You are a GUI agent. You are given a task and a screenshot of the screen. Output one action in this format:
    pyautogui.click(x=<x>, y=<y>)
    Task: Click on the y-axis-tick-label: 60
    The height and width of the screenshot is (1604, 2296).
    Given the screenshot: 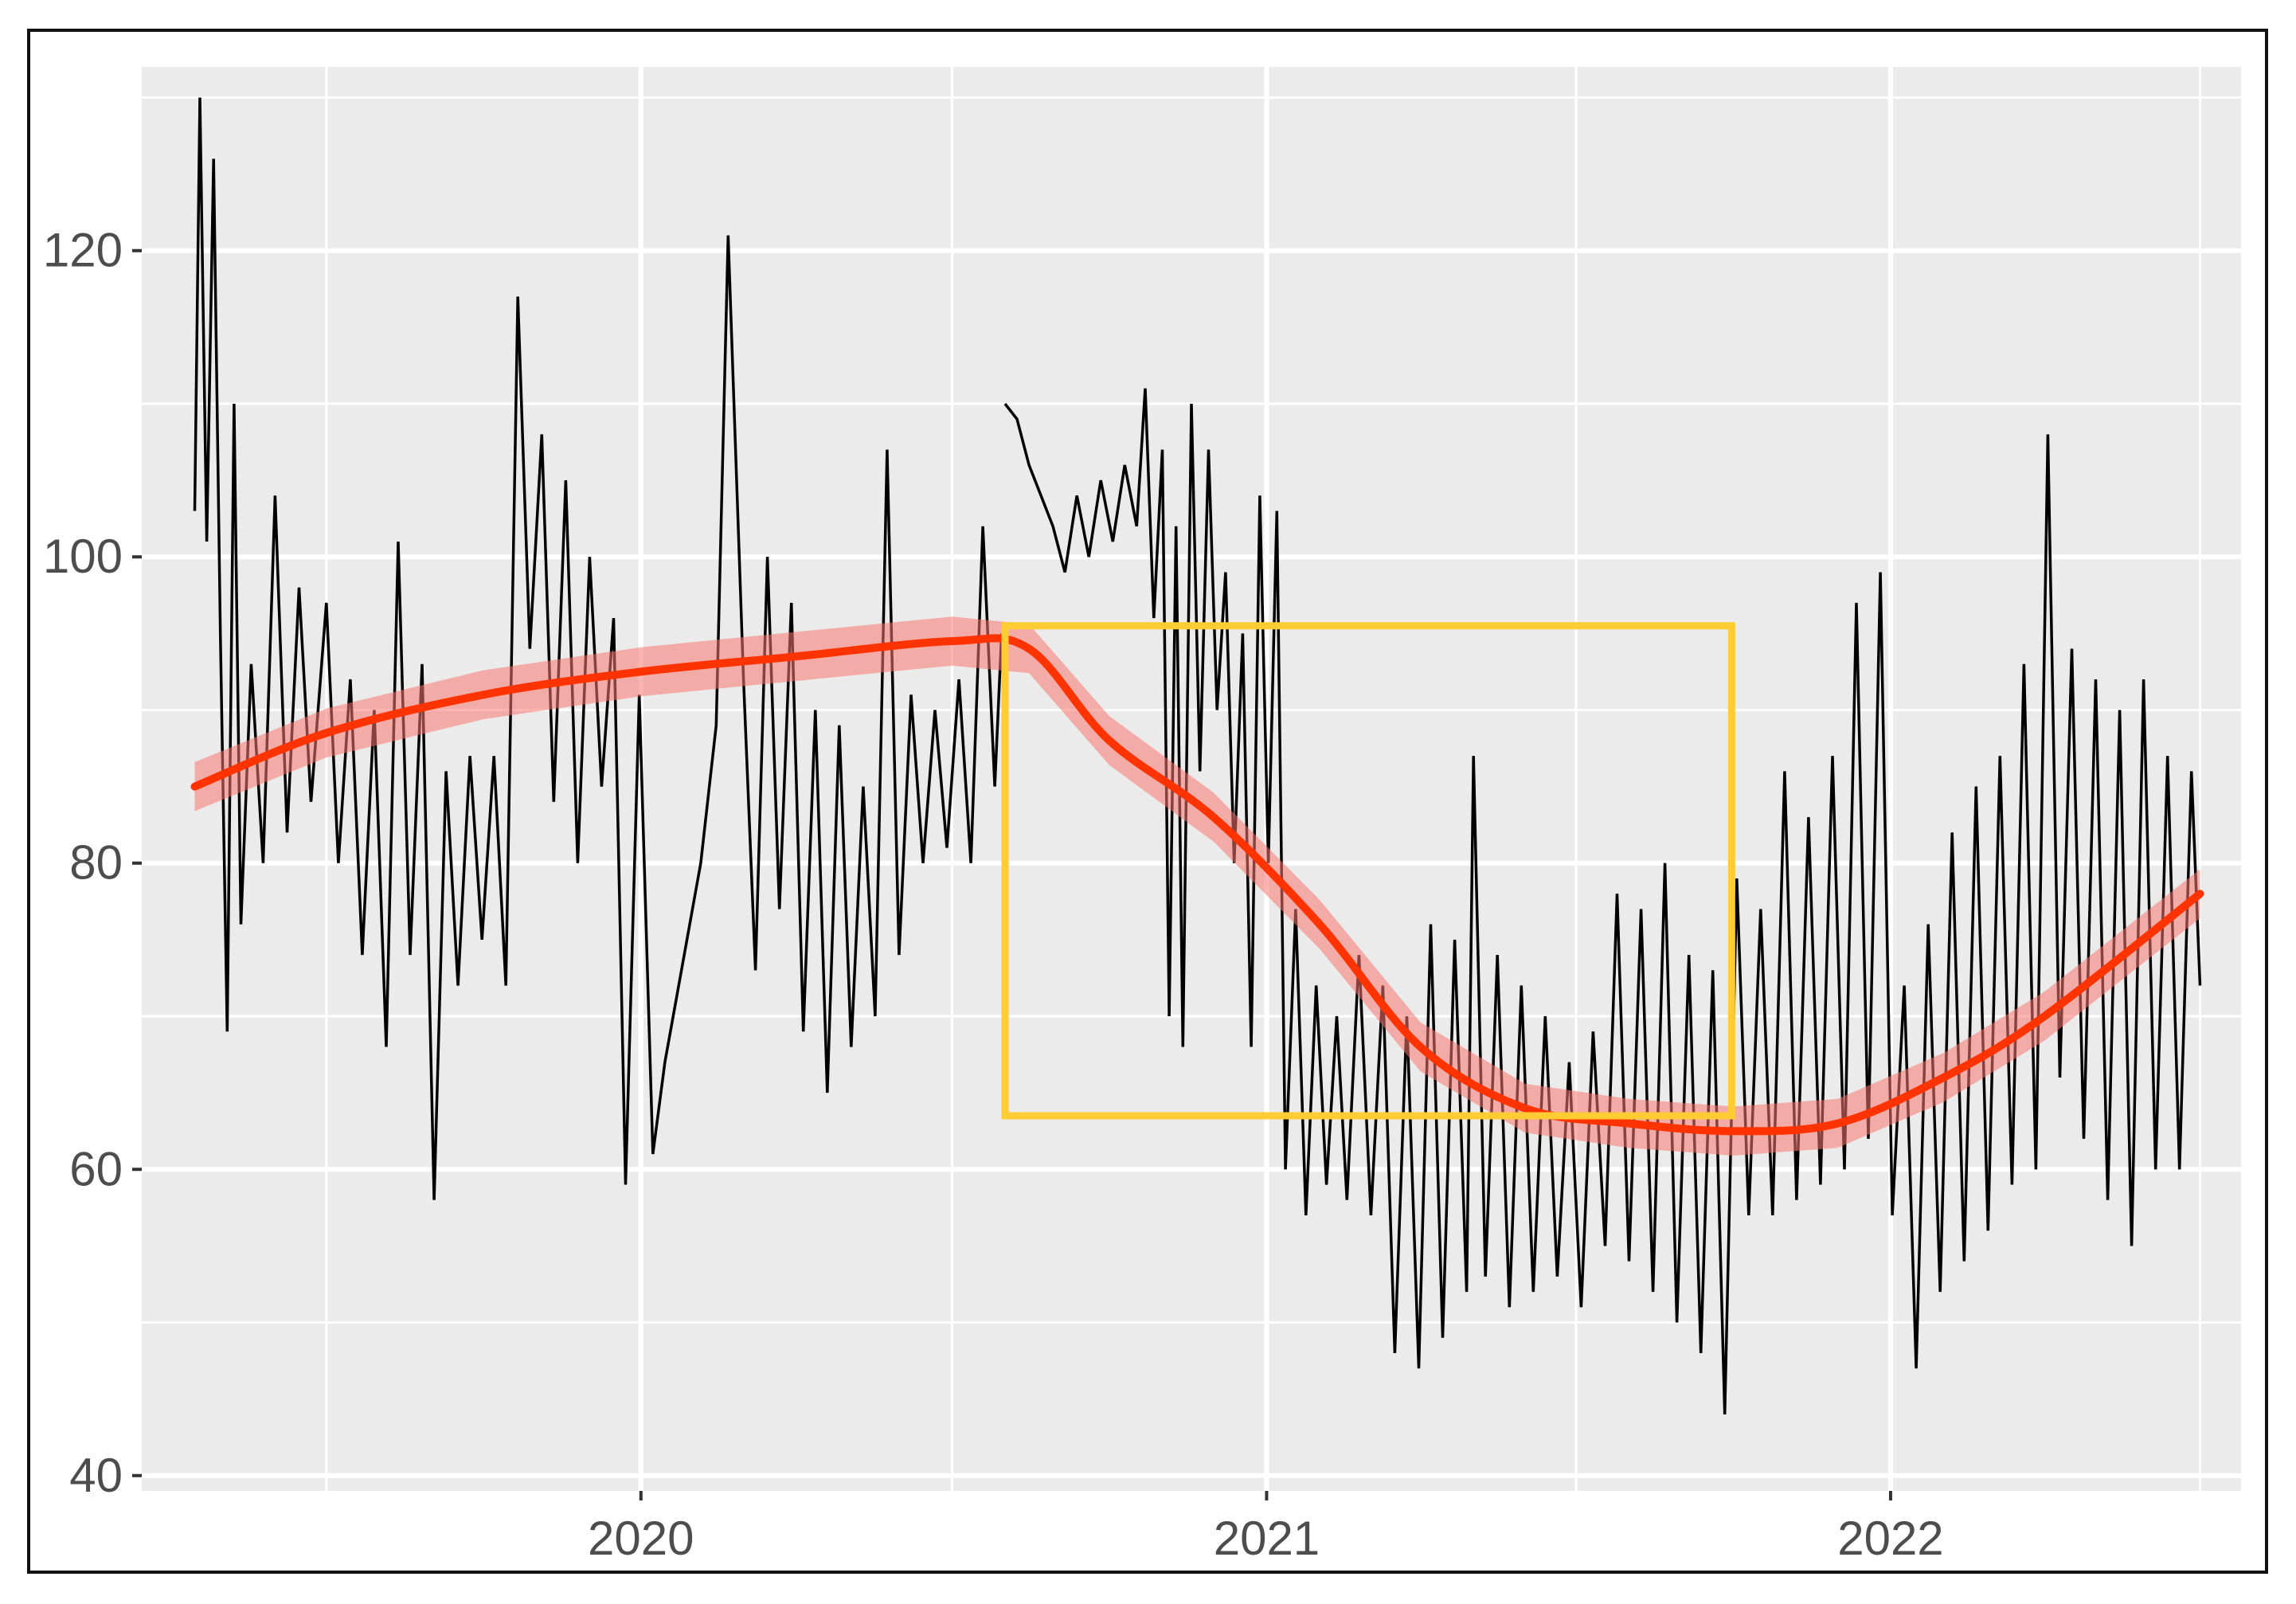 What is the action you would take?
    pyautogui.click(x=96, y=1168)
    